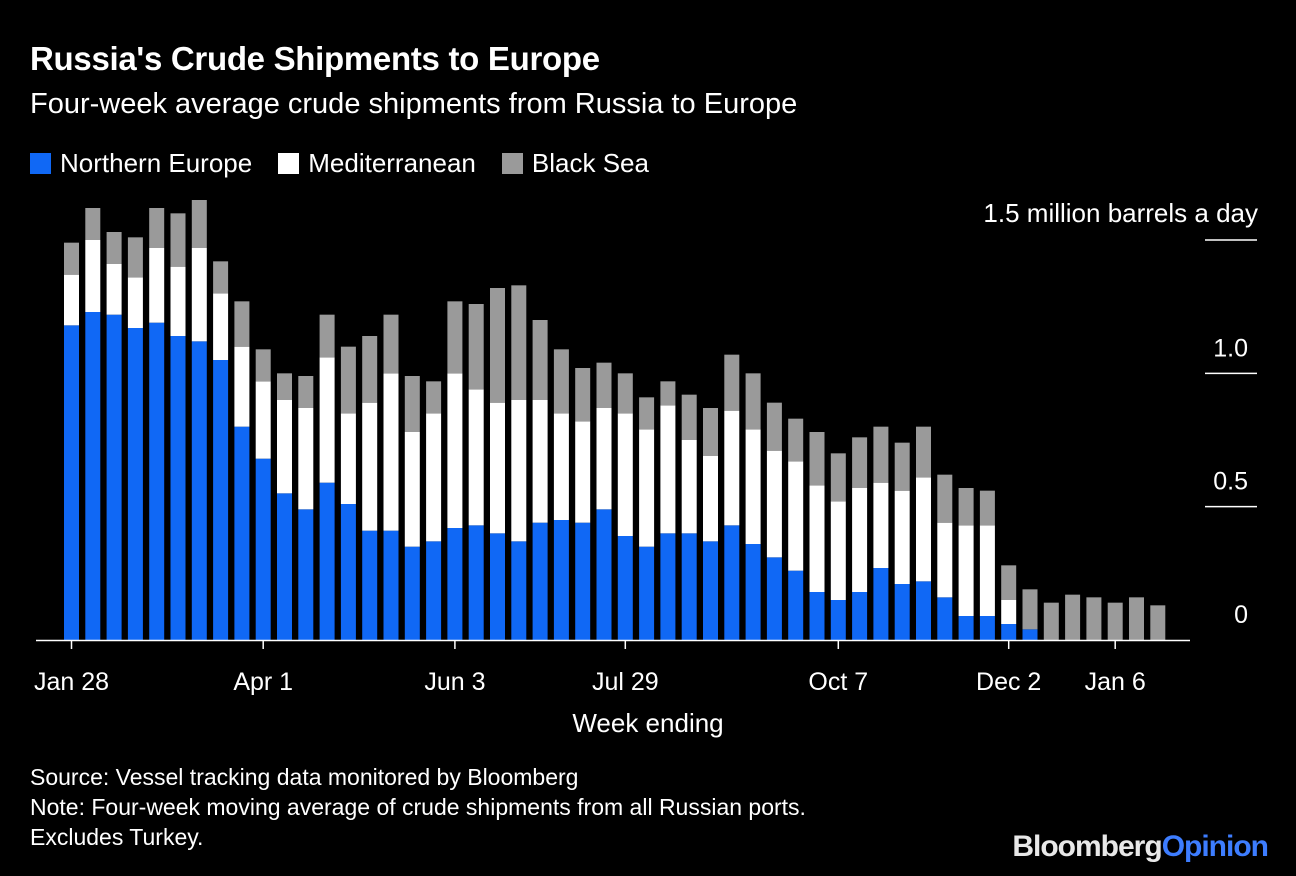  Describe the element at coordinates (454, 682) in the screenshot. I see `x-tick-label: Jun 3` at that location.